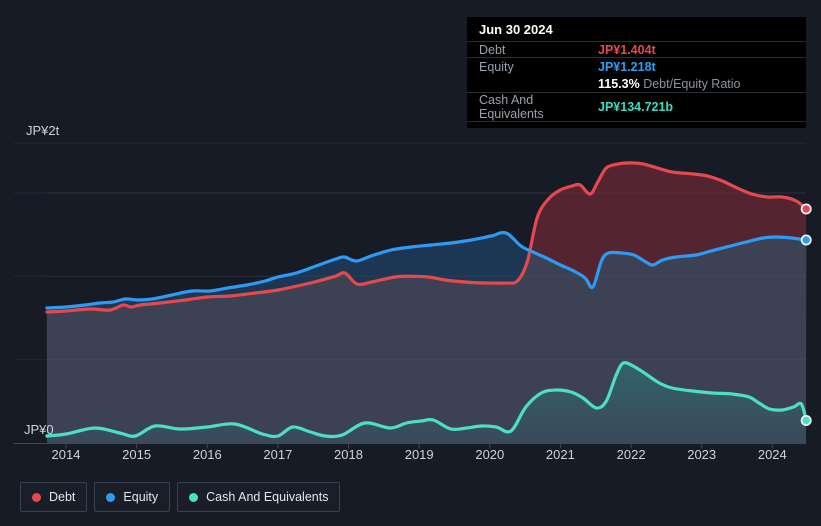 The width and height of the screenshot is (821, 526). Describe the element at coordinates (36, 497) in the screenshot. I see `debt-color-dot` at that location.